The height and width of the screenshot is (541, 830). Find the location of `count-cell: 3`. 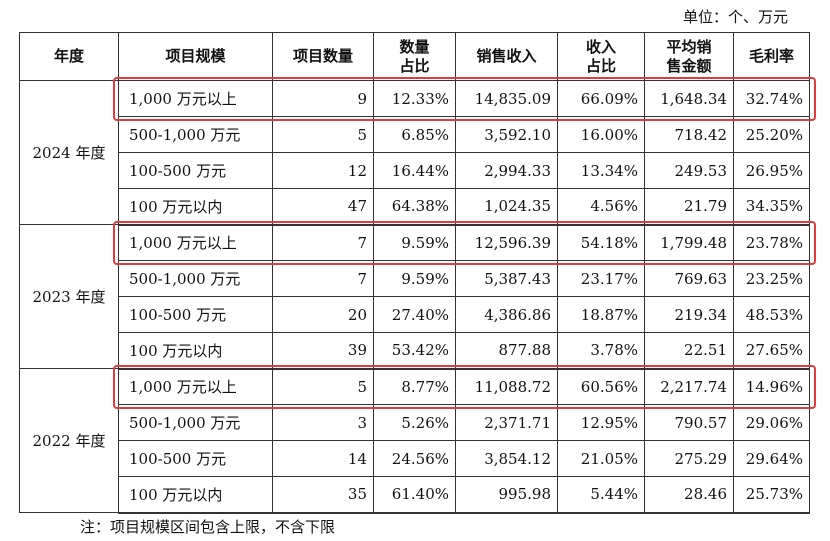

count-cell: 3 is located at coordinates (323, 422).